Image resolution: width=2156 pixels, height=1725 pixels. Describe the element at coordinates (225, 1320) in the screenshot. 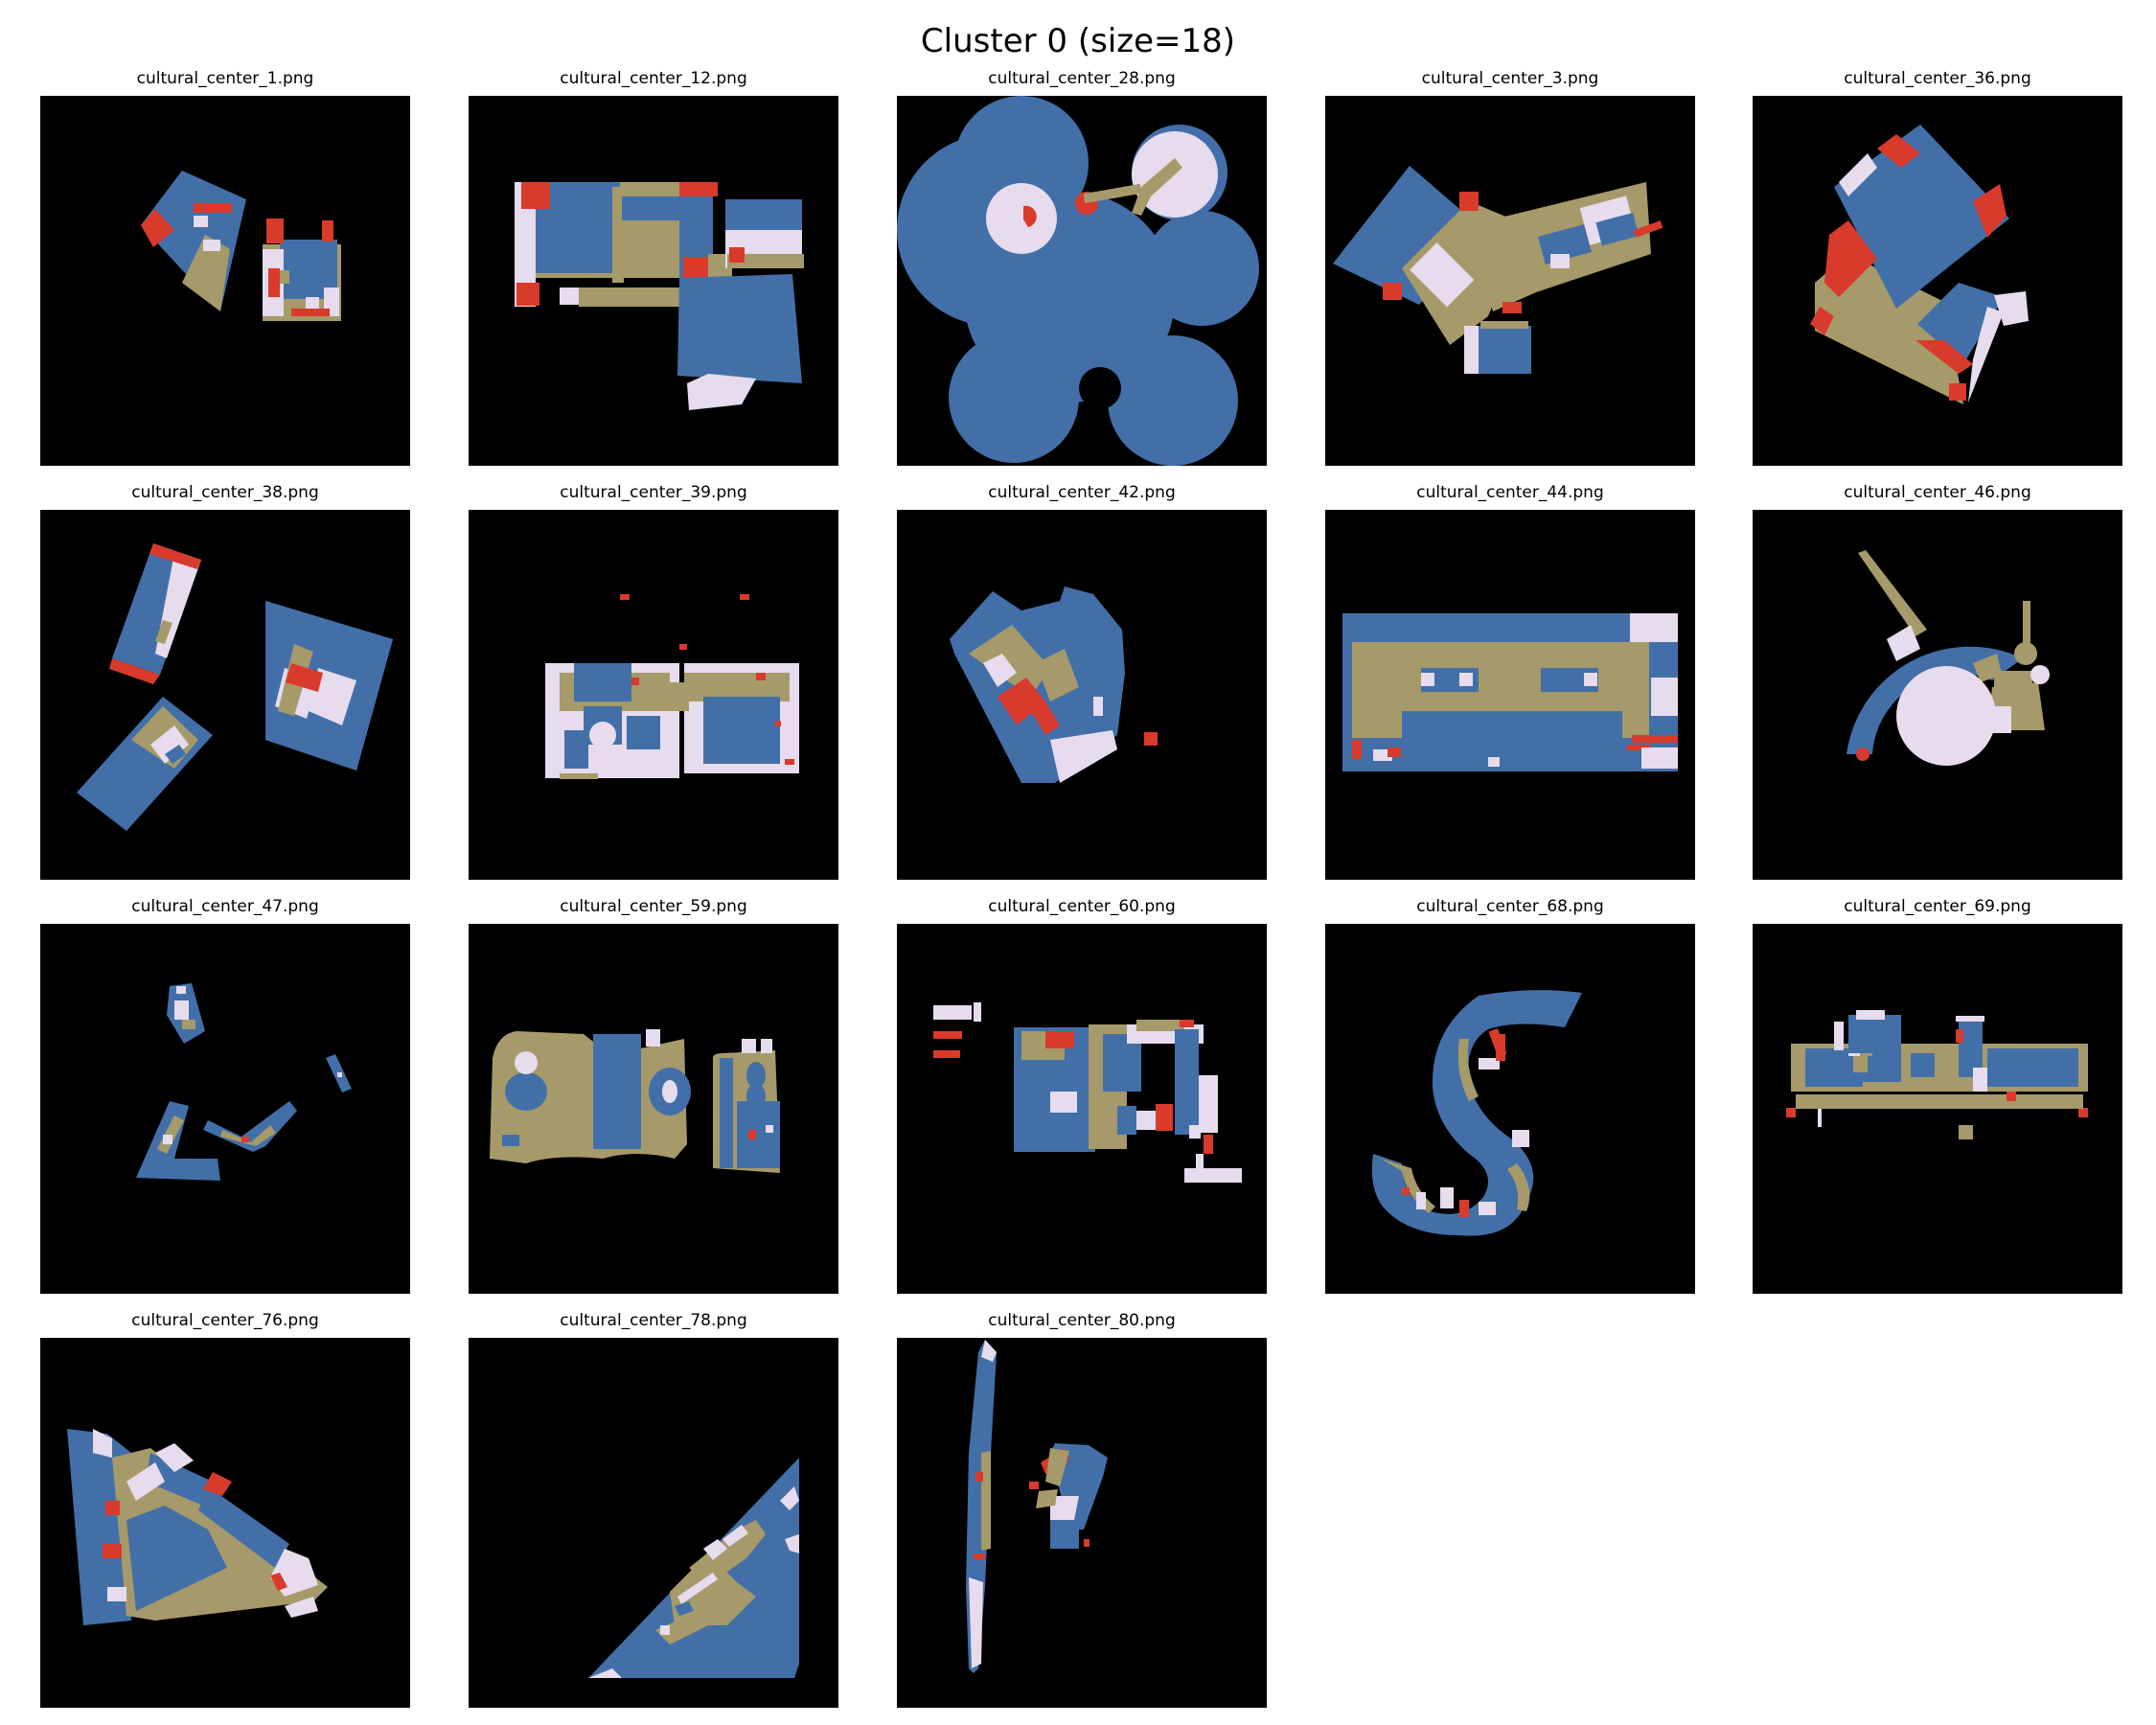

I see `thumbnail-label: cultural_center_76.png` at that location.